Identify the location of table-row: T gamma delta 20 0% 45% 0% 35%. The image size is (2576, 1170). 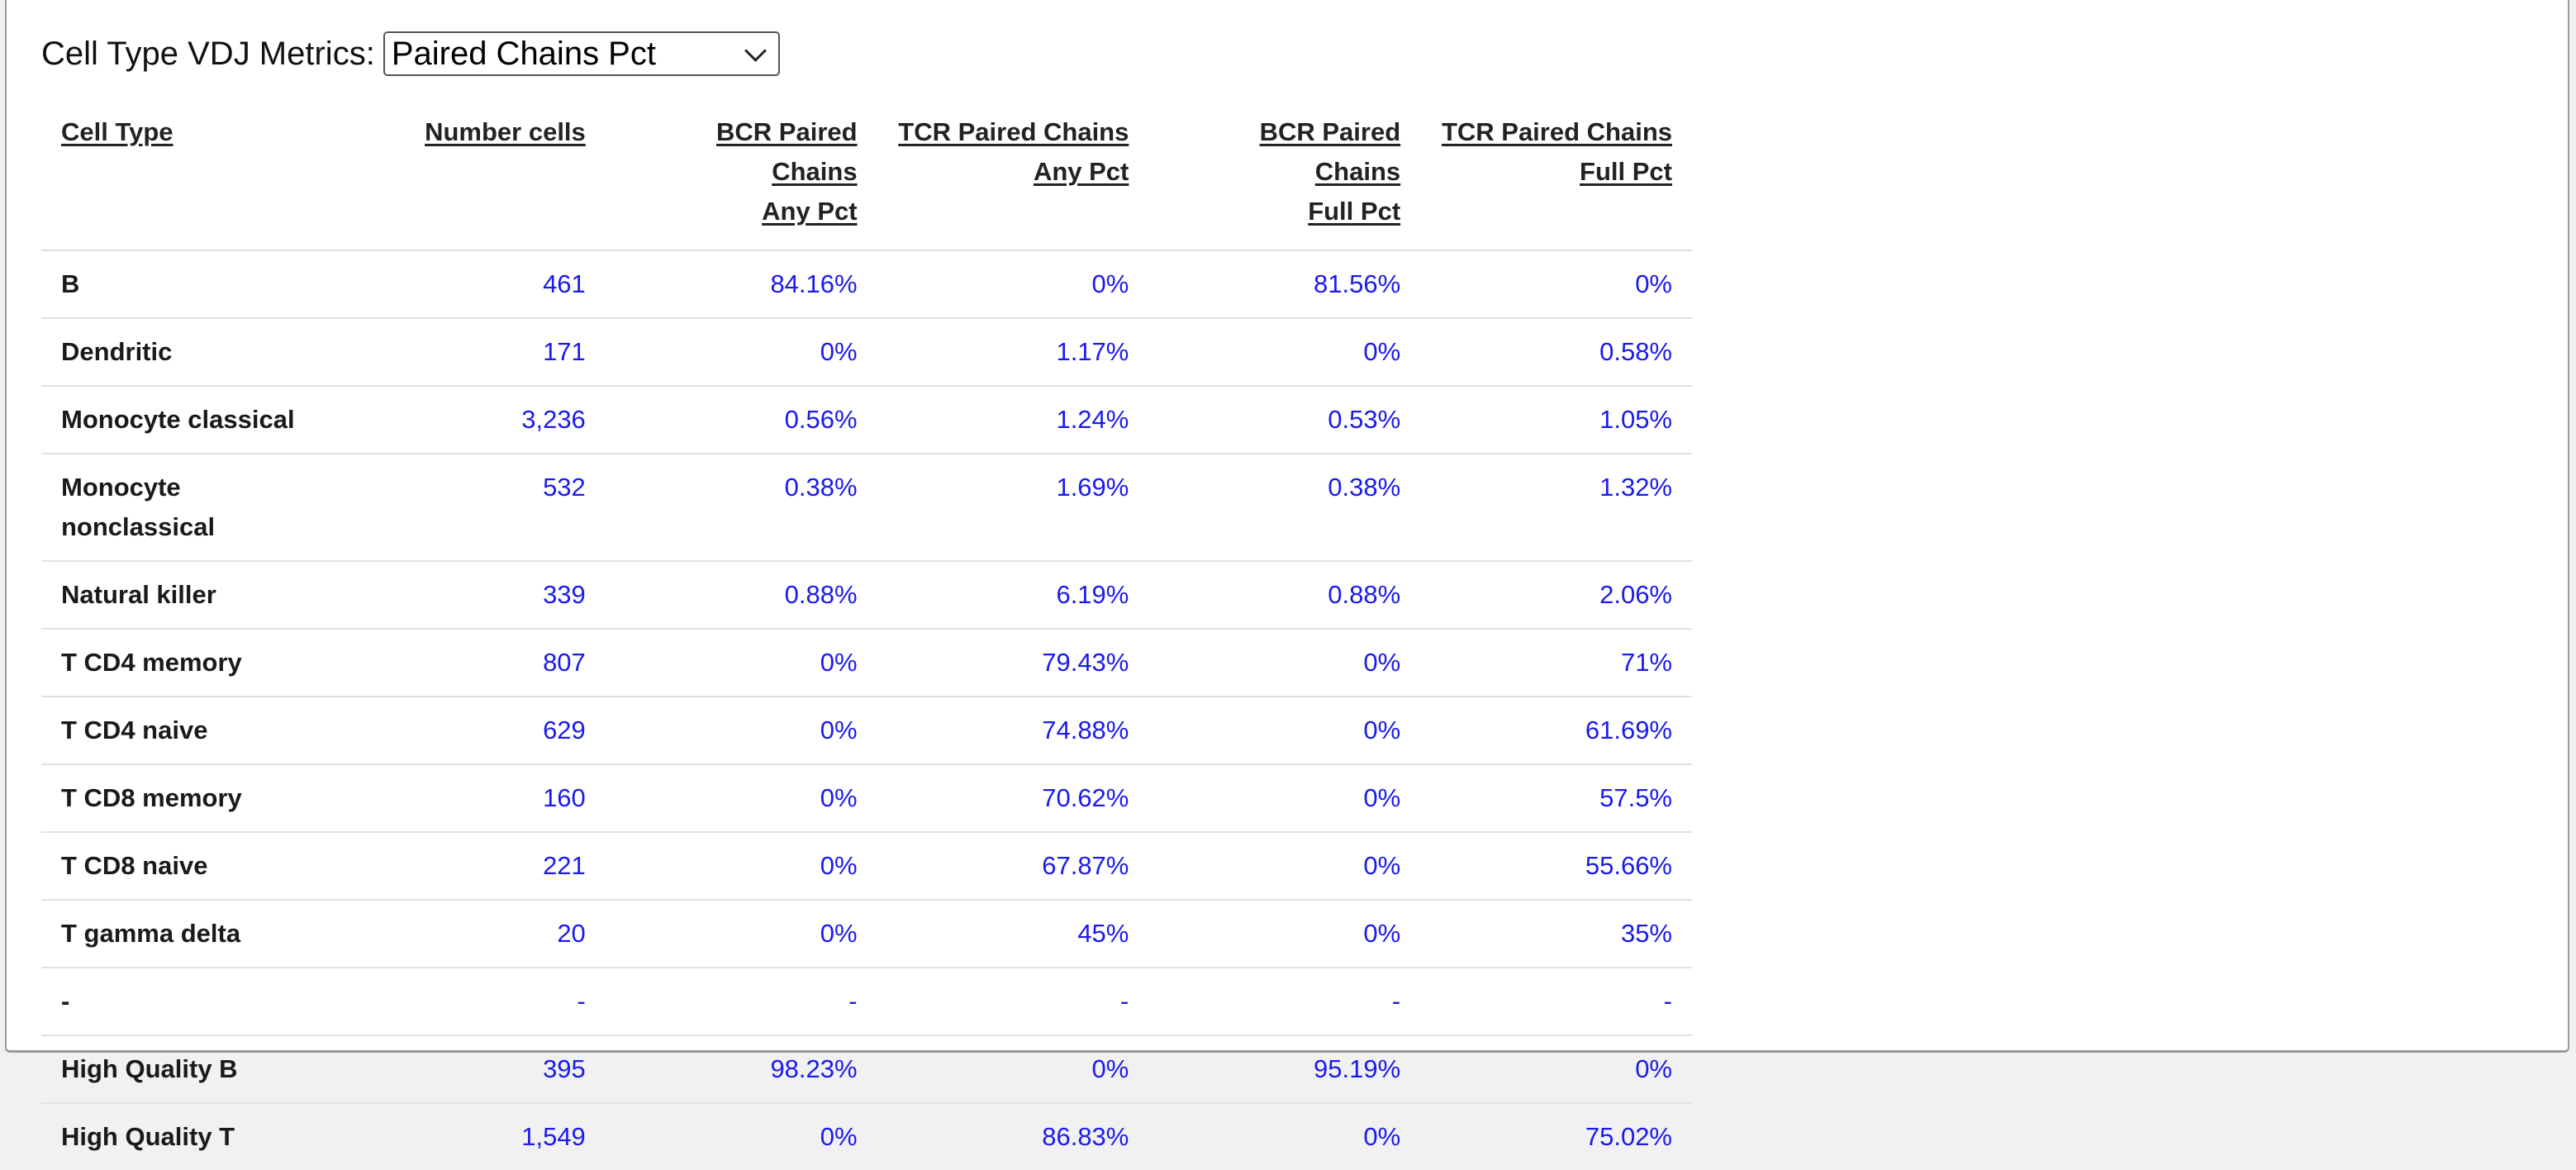
(866, 934).